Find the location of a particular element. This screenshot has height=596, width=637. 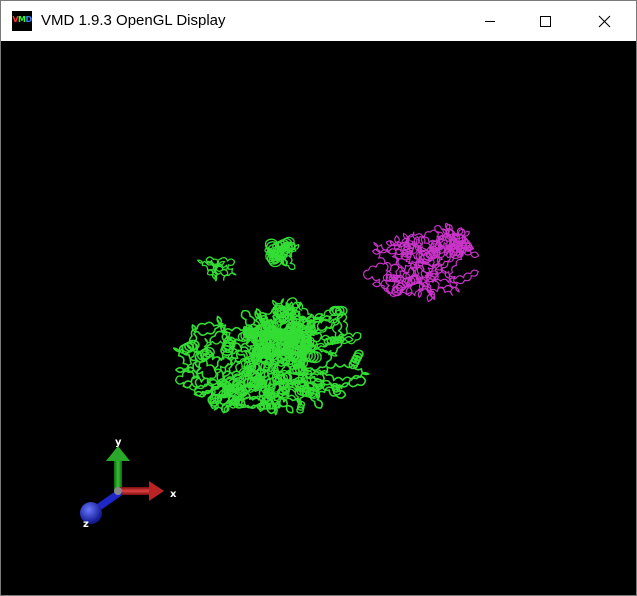

maximize-button is located at coordinates (548, 21).